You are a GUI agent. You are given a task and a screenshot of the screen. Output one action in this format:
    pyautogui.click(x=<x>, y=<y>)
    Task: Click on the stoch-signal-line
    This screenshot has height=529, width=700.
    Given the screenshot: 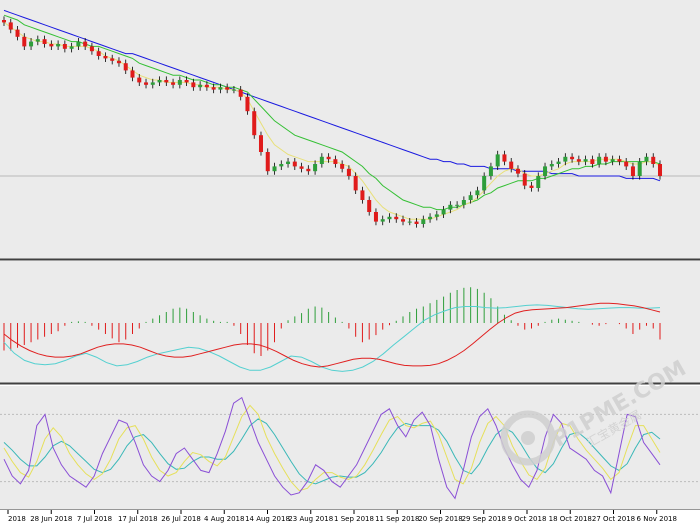 What is the action you would take?
    pyautogui.click(x=332, y=451)
    